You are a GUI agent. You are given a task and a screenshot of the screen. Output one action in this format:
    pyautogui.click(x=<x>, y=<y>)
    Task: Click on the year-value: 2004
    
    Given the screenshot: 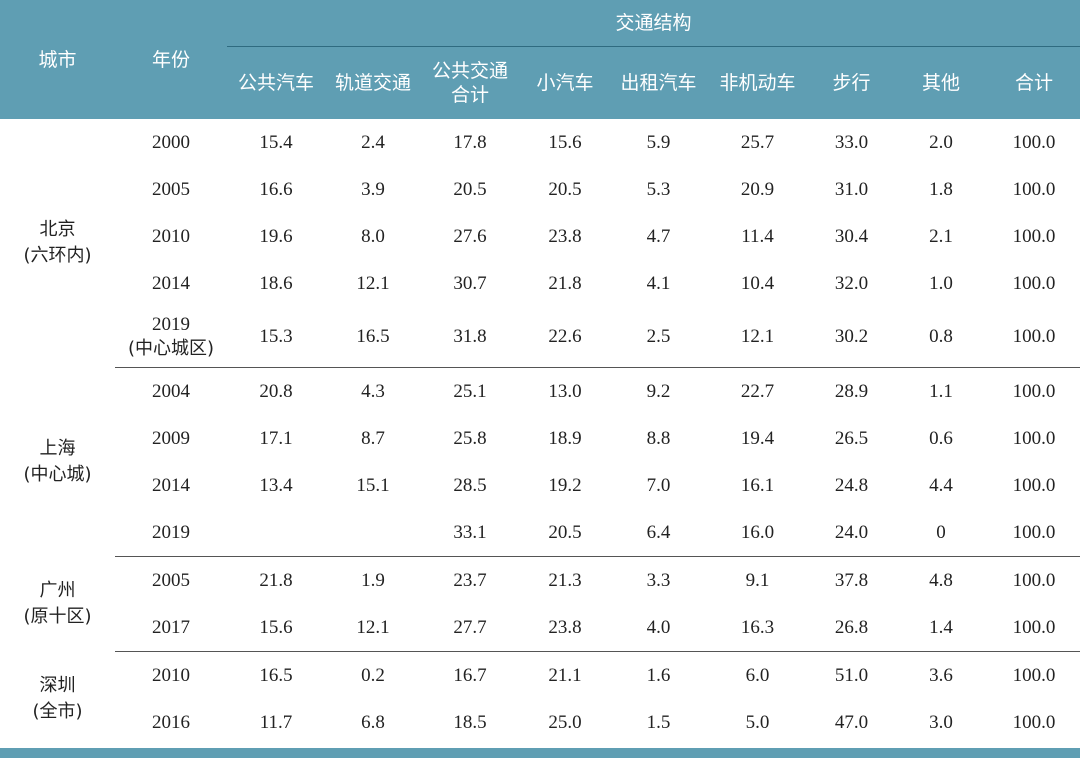 What is the action you would take?
    pyautogui.click(x=171, y=391)
    